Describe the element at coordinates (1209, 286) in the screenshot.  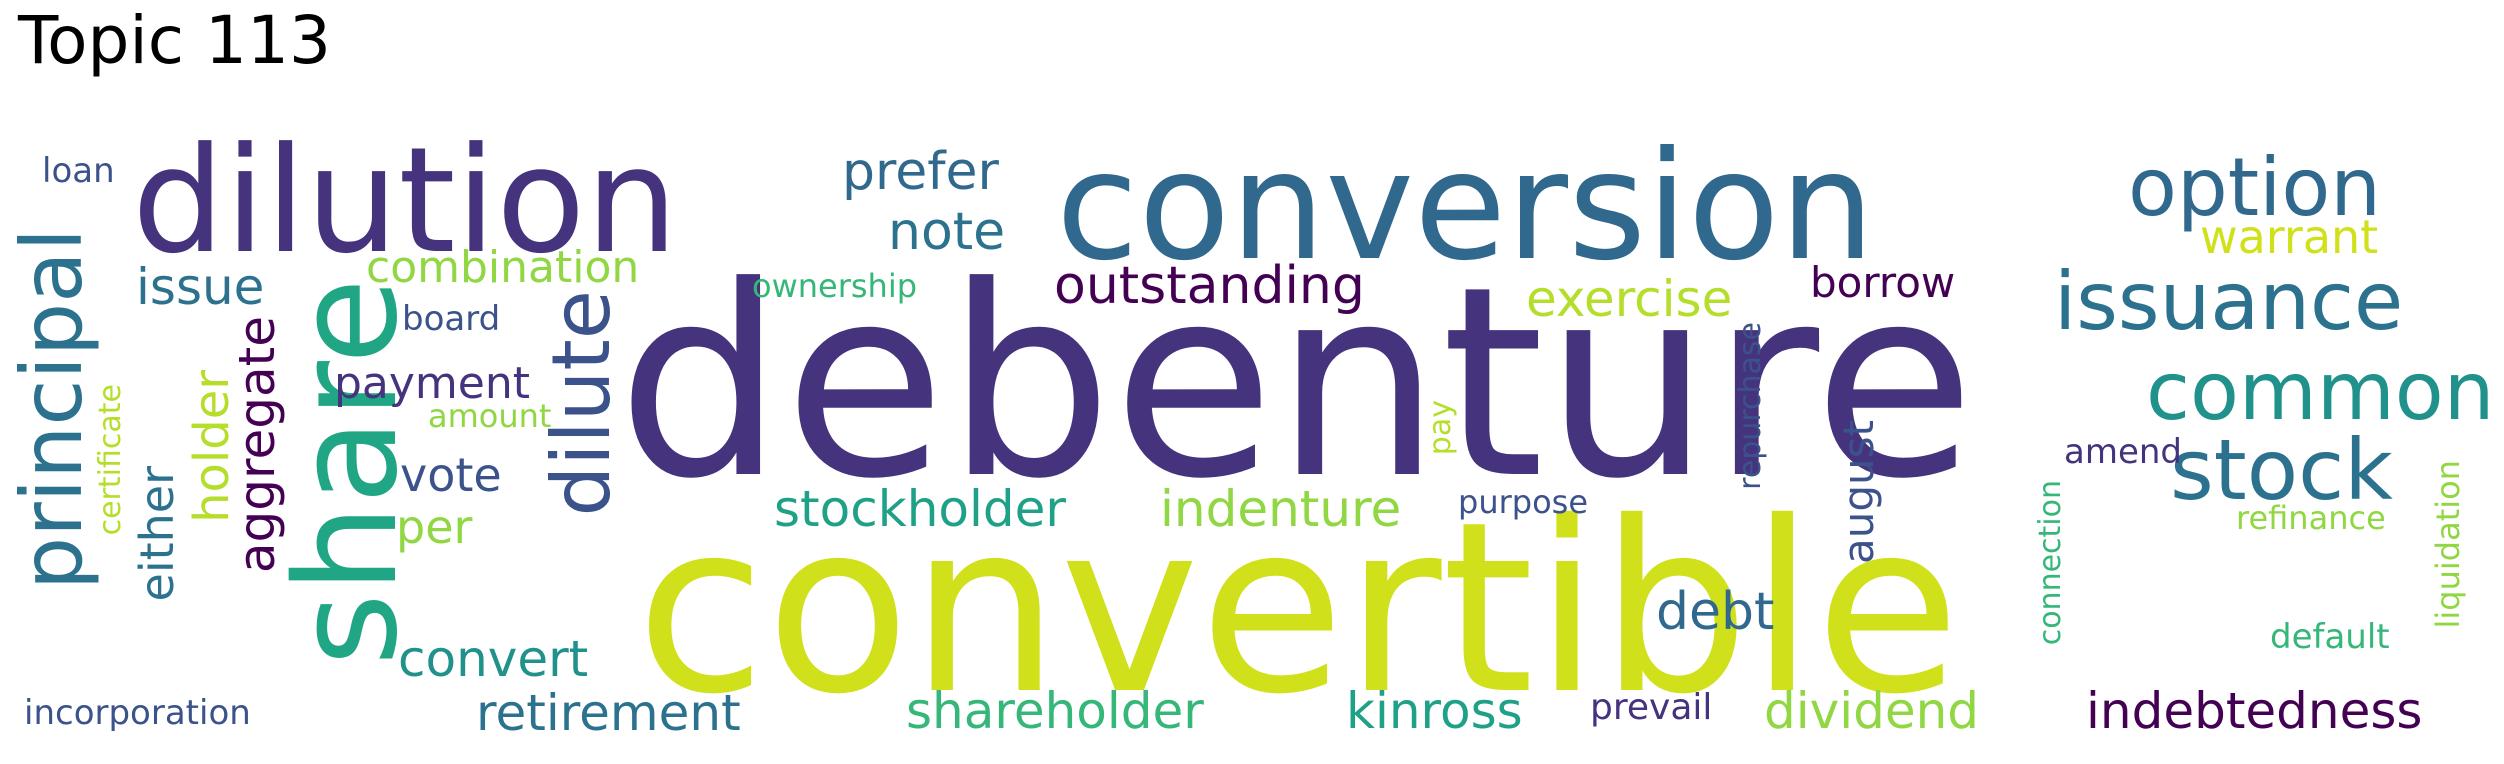
I see `word-outstanding: outstanding` at that location.